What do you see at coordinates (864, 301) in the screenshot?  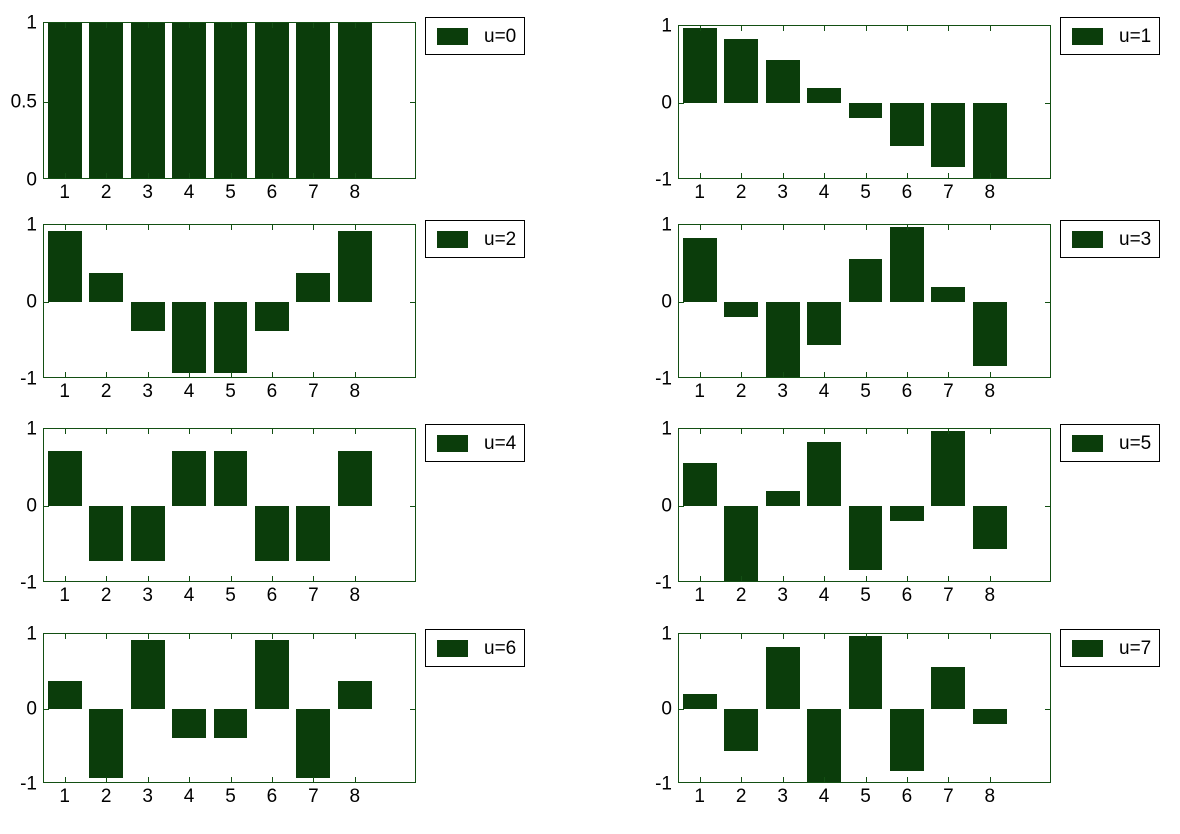 I see `plot-area-u3` at bounding box center [864, 301].